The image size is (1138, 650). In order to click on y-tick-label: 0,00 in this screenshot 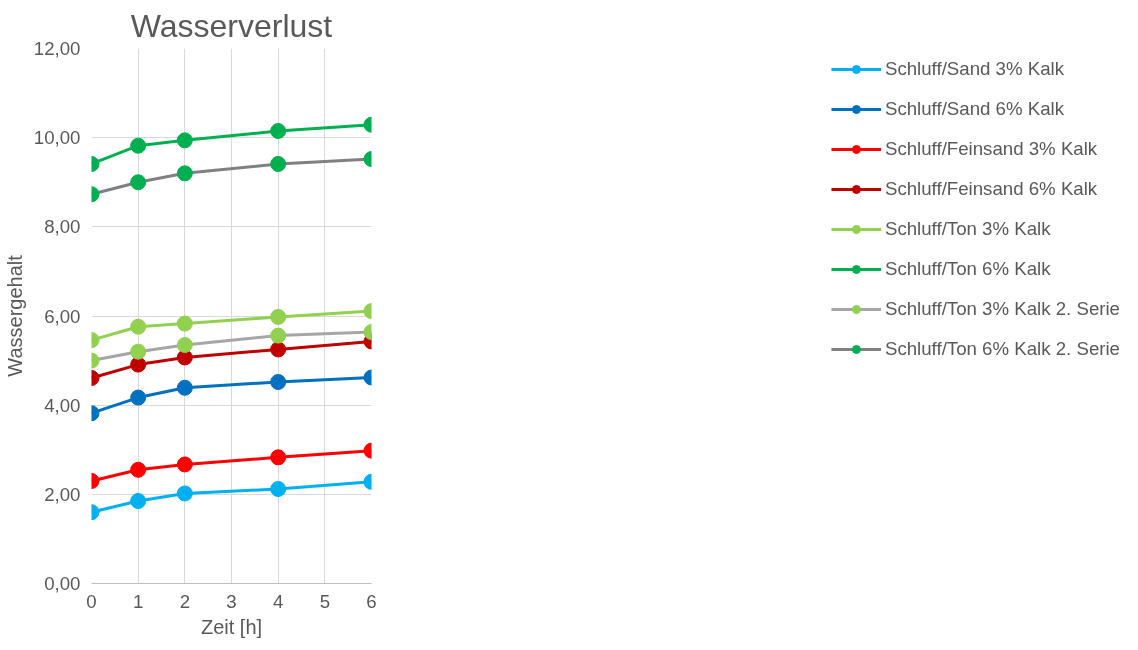, I will do `click(62, 583)`.